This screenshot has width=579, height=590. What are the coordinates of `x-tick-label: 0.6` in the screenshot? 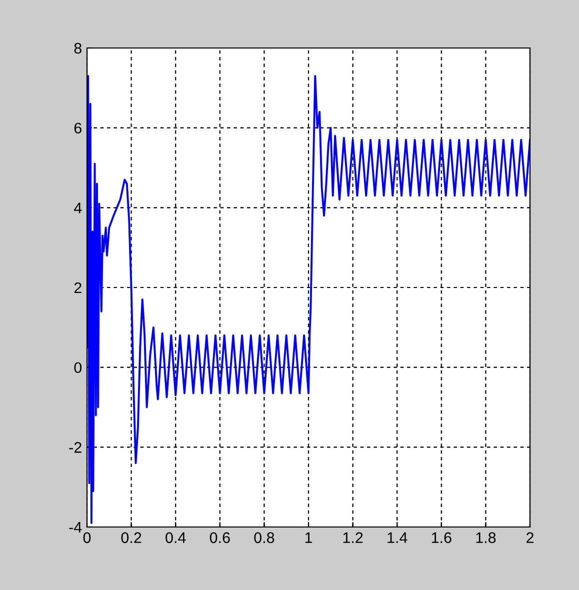 It's located at (220, 538).